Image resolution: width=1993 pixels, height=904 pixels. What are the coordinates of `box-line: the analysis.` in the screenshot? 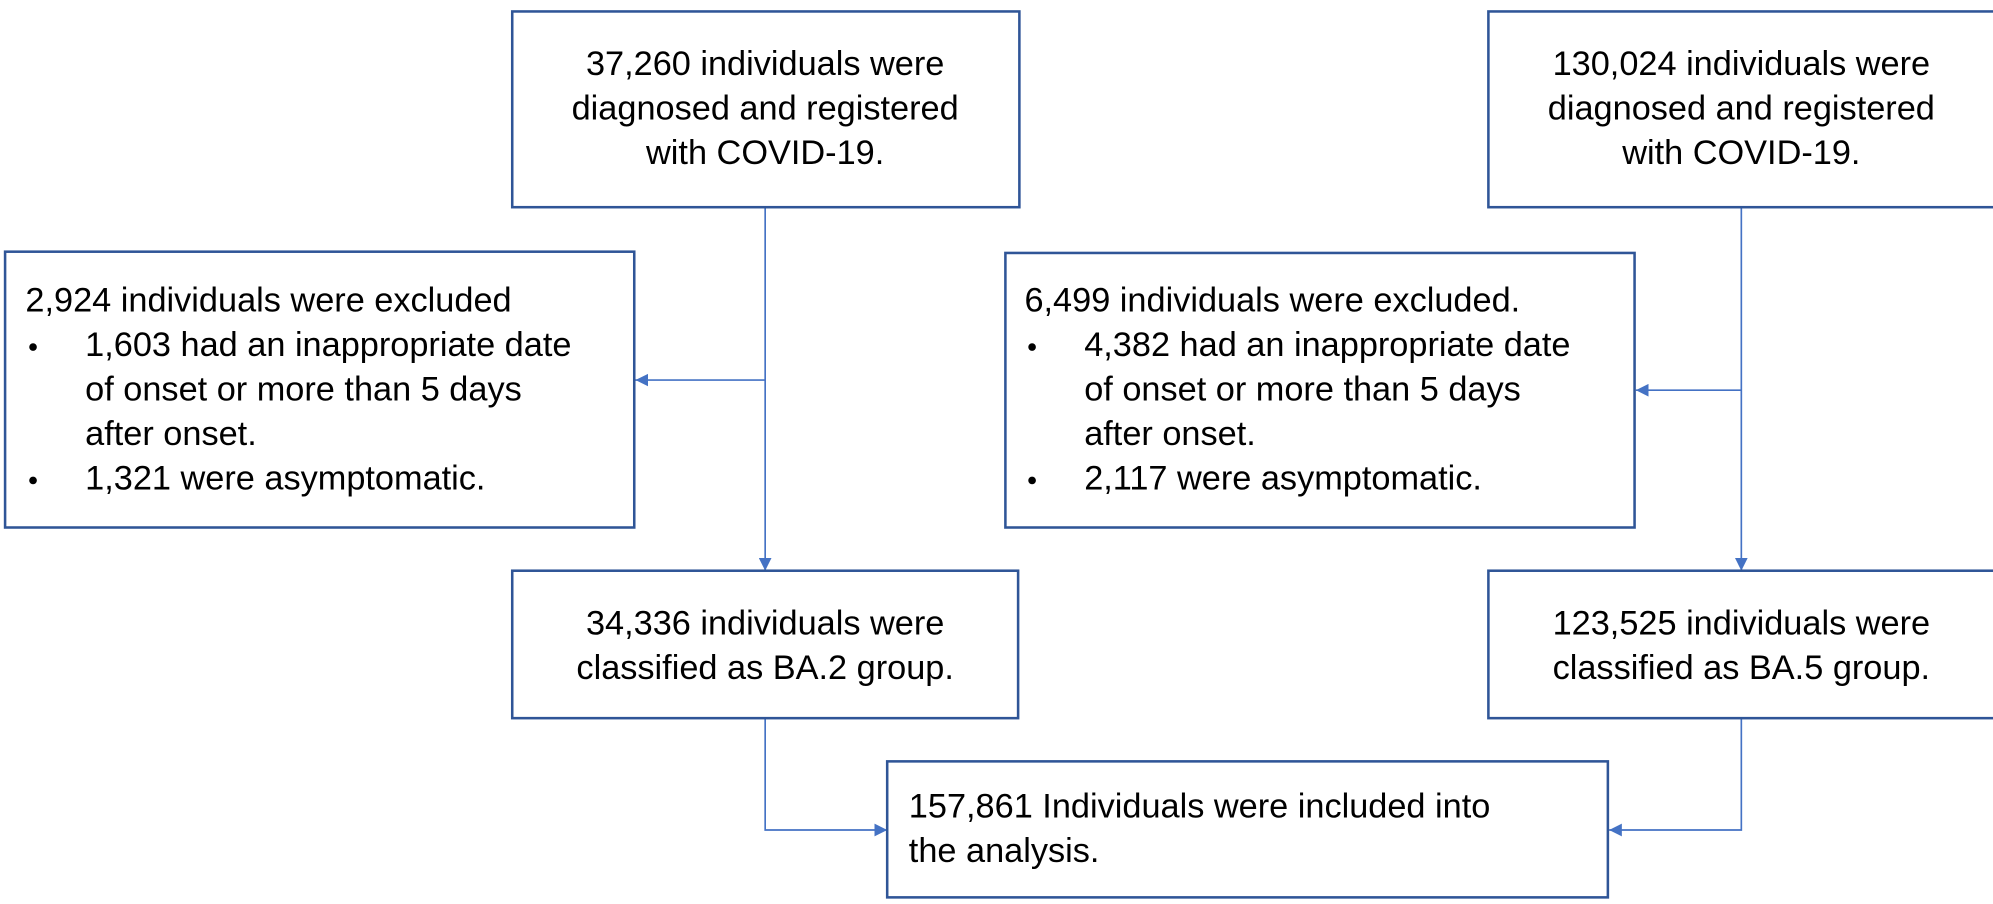 It's located at (1004, 851).